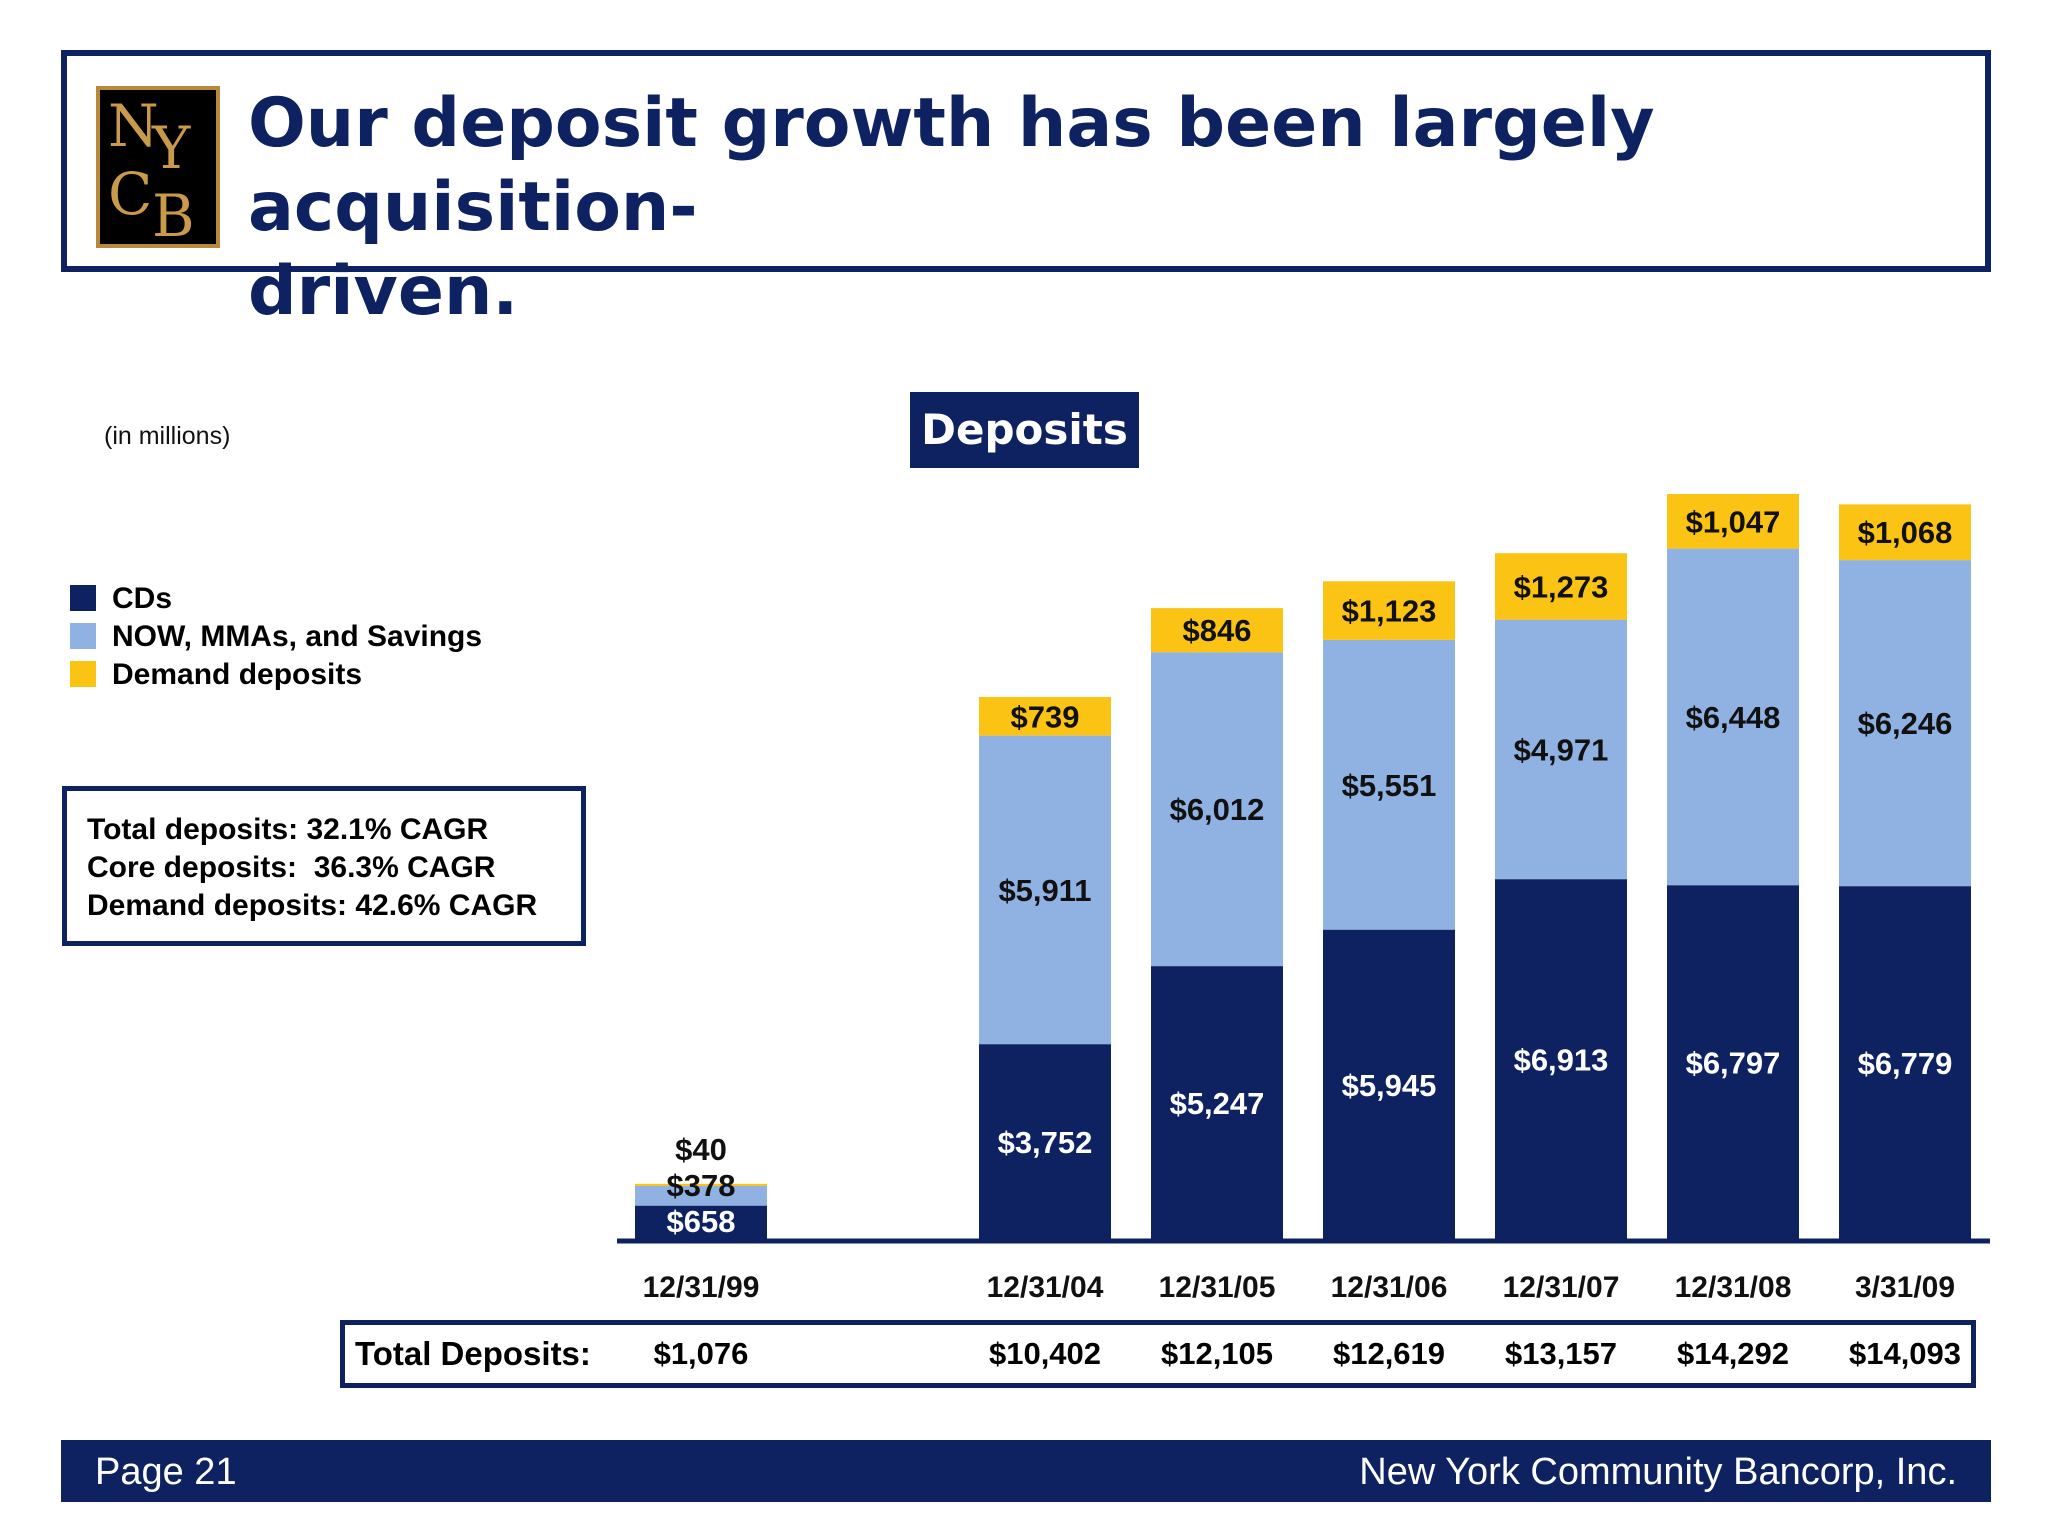  Describe the element at coordinates (1389, 1287) in the screenshot. I see `x-tick-label-12-31-06: 12/31/06` at that location.